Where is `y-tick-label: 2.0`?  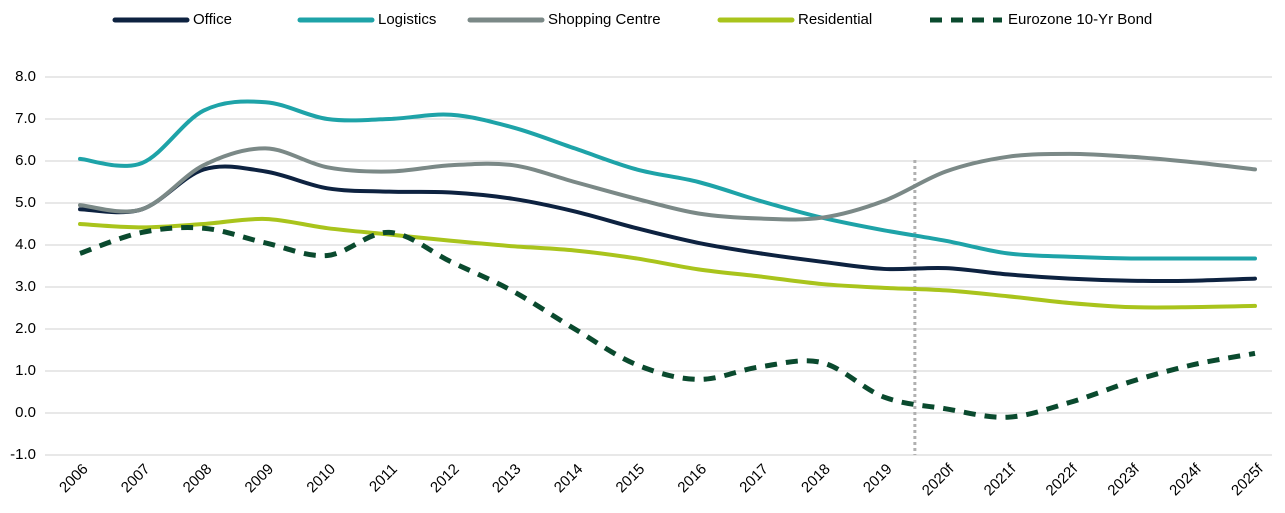 y-tick-label: 2.0 is located at coordinates (25, 328).